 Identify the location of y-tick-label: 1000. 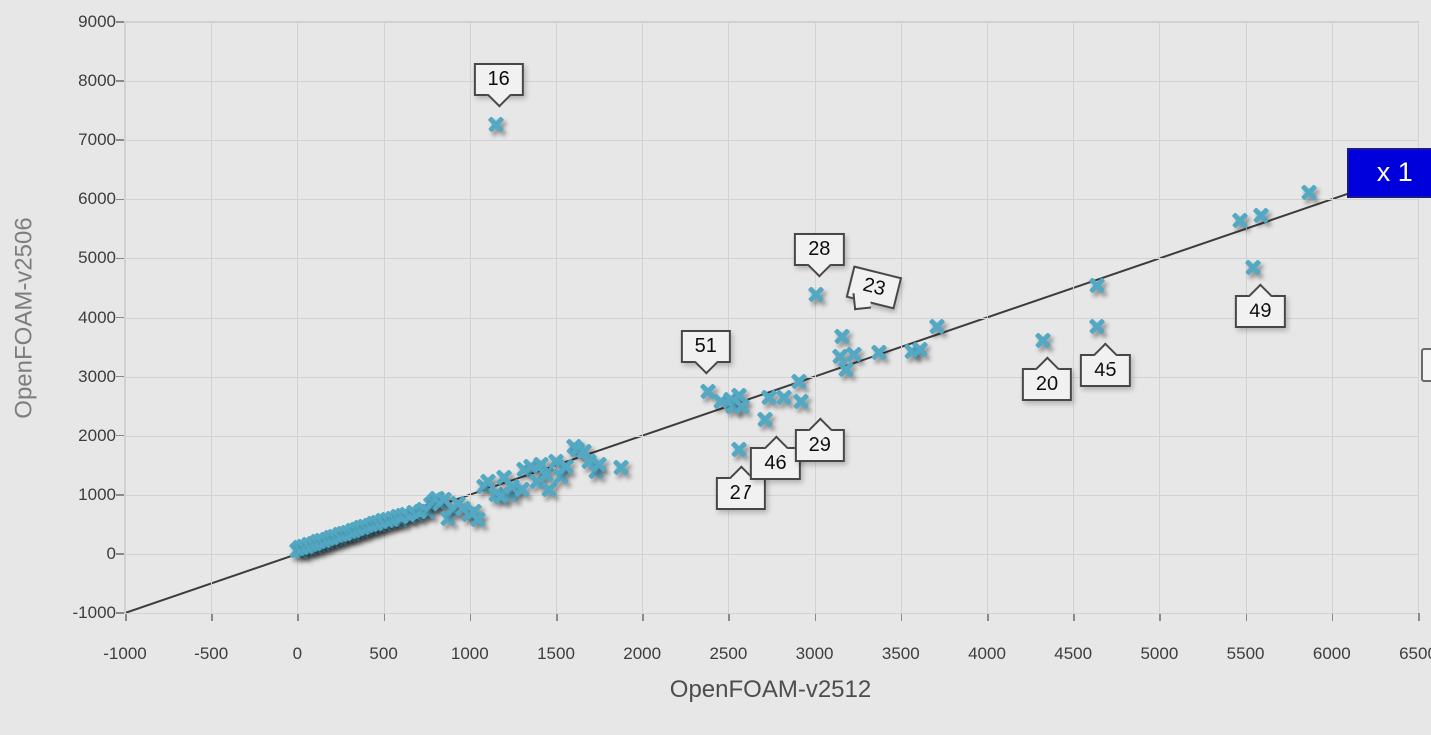
(97, 494).